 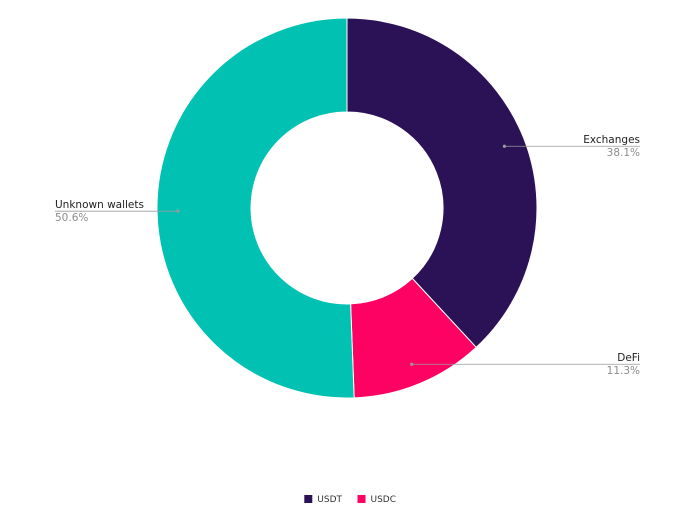 I want to click on slice-label-defi: DeFi, so click(x=628, y=358).